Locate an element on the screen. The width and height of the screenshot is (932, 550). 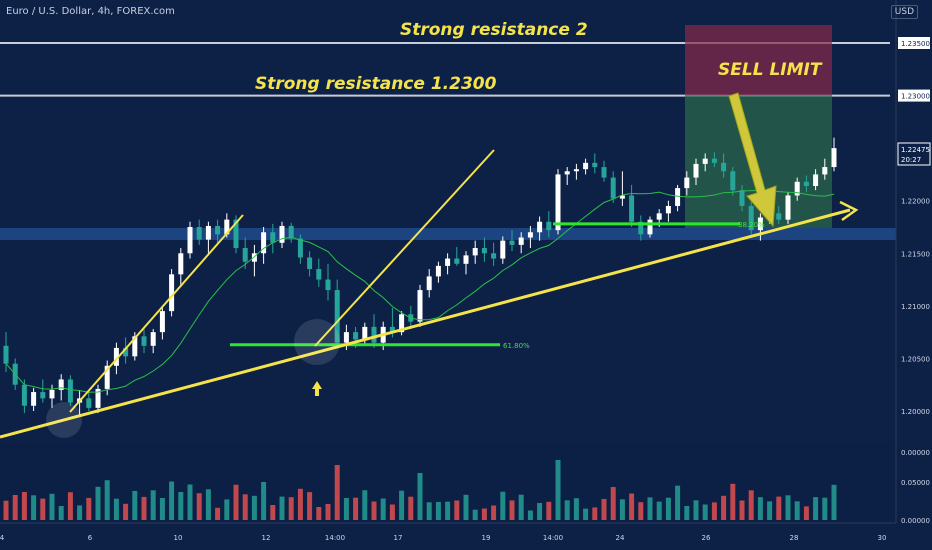
time-tick-label: 6 is located at coordinates (90, 538).